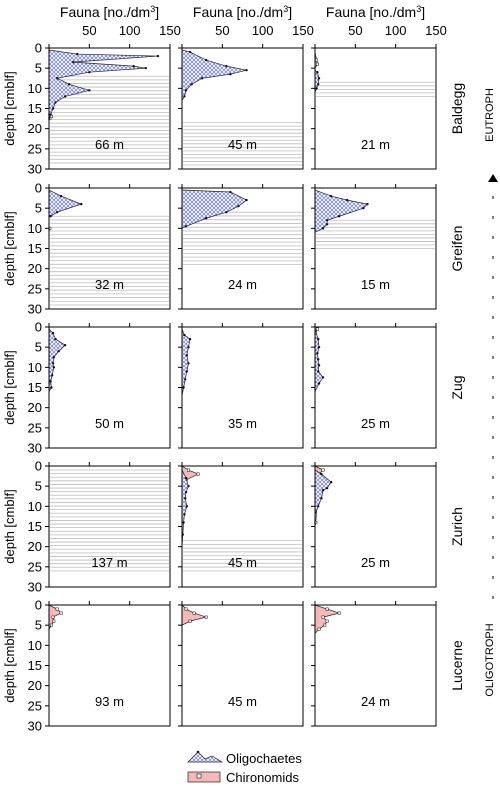 This screenshot has width=500, height=791. I want to click on water-depth-label: 32 m, so click(109, 284).